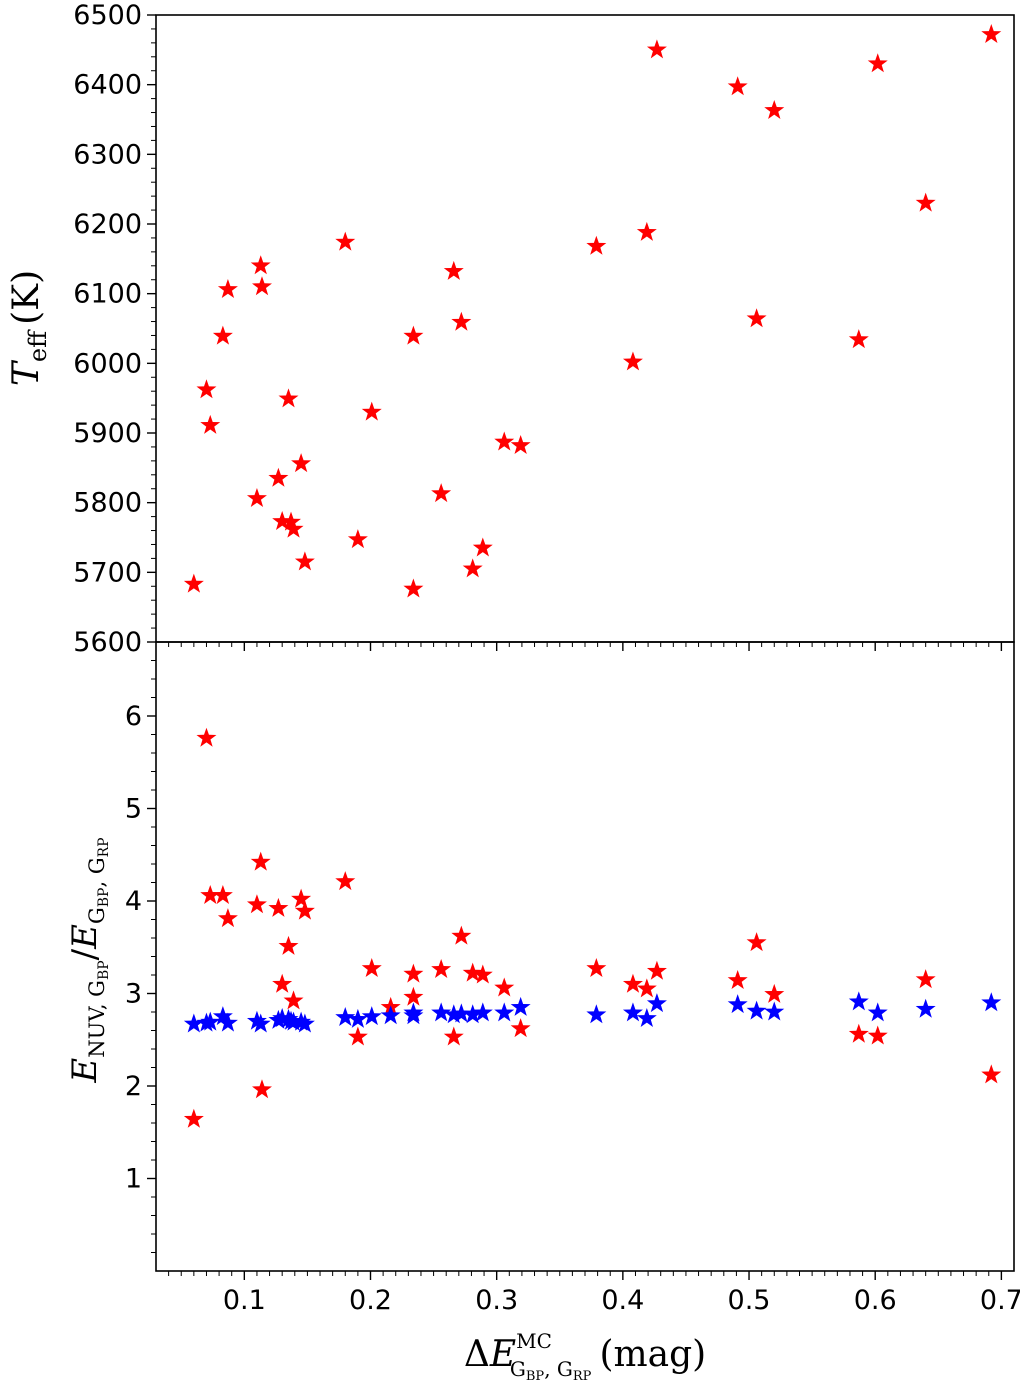 The height and width of the screenshot is (1382, 1020). What do you see at coordinates (29, 328) in the screenshot?
I see `top-y-axis-label: Teff (K)` at bounding box center [29, 328].